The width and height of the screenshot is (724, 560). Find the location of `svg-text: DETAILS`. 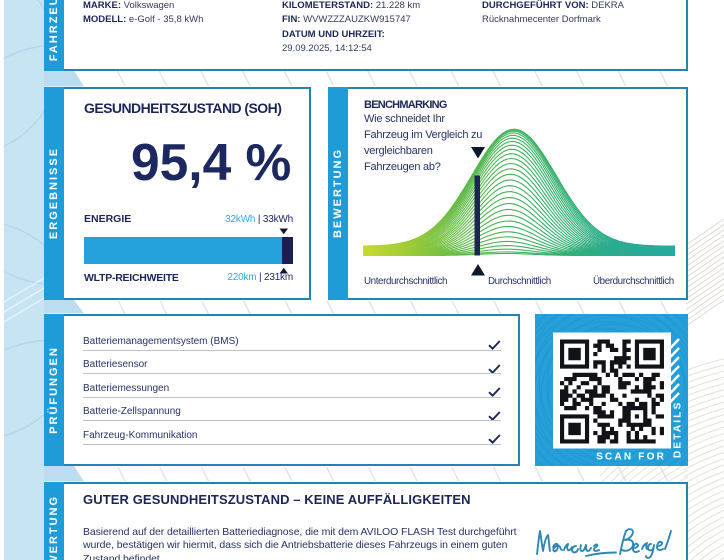

svg-text: DETAILS is located at coordinates (678, 428).